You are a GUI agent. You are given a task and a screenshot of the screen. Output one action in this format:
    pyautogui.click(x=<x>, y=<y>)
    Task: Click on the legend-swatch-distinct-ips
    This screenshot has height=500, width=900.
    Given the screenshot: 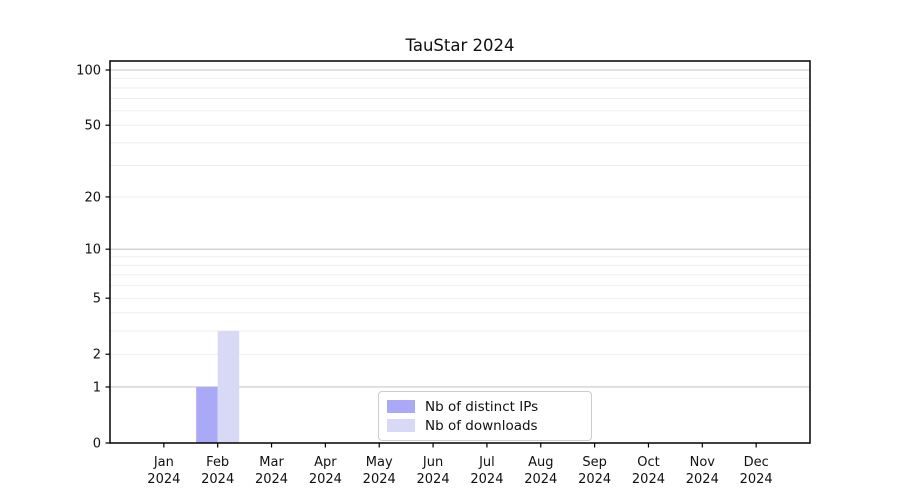 What is the action you would take?
    pyautogui.click(x=401, y=406)
    